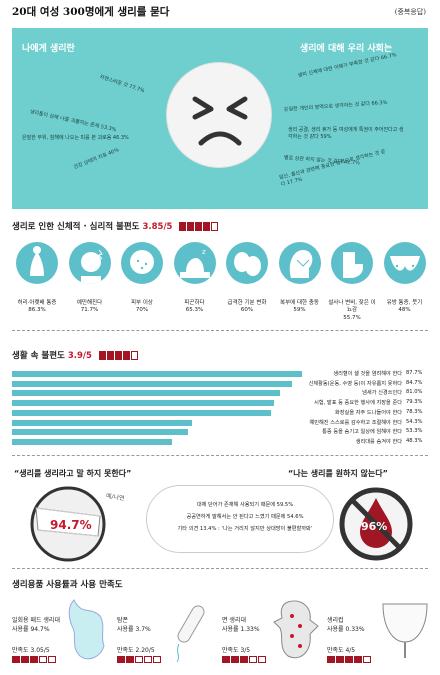 This screenshot has width=440, height=675. I want to click on back-pain-icon, so click(37, 263).